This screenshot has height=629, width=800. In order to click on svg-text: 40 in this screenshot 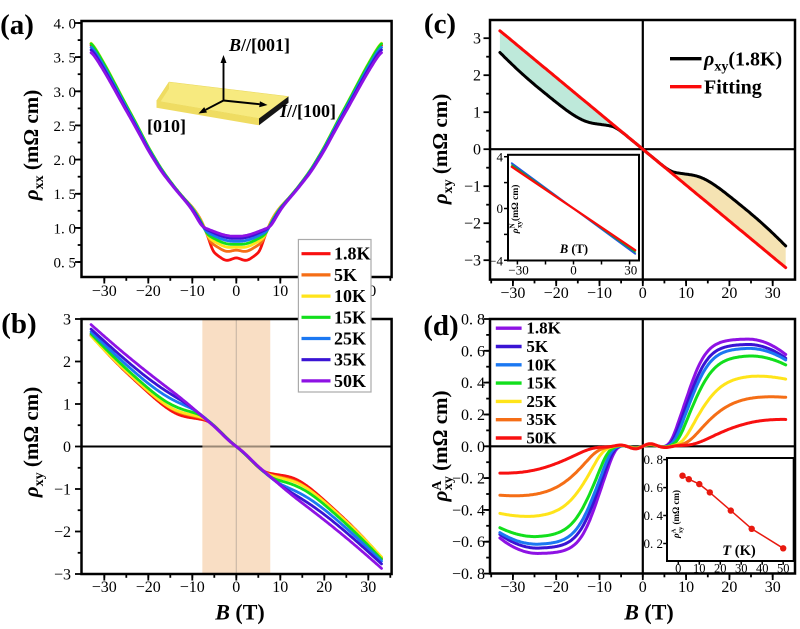, I will do `click(762, 569)`.